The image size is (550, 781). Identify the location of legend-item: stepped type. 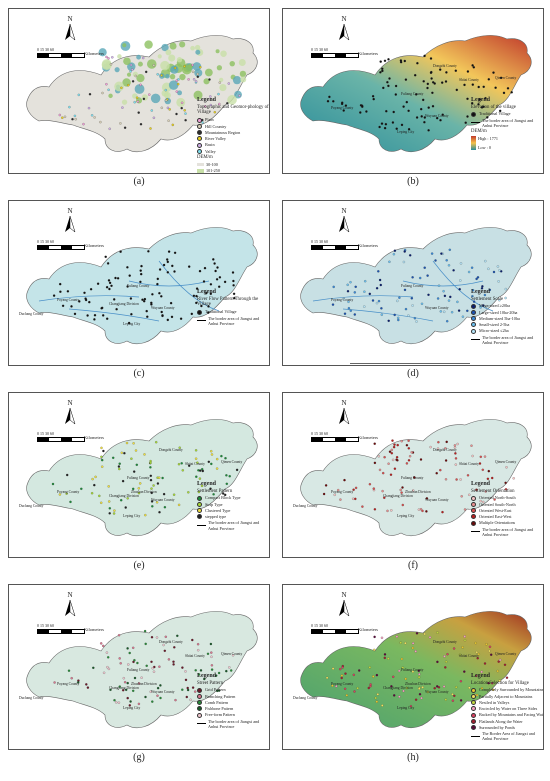
(233, 517).